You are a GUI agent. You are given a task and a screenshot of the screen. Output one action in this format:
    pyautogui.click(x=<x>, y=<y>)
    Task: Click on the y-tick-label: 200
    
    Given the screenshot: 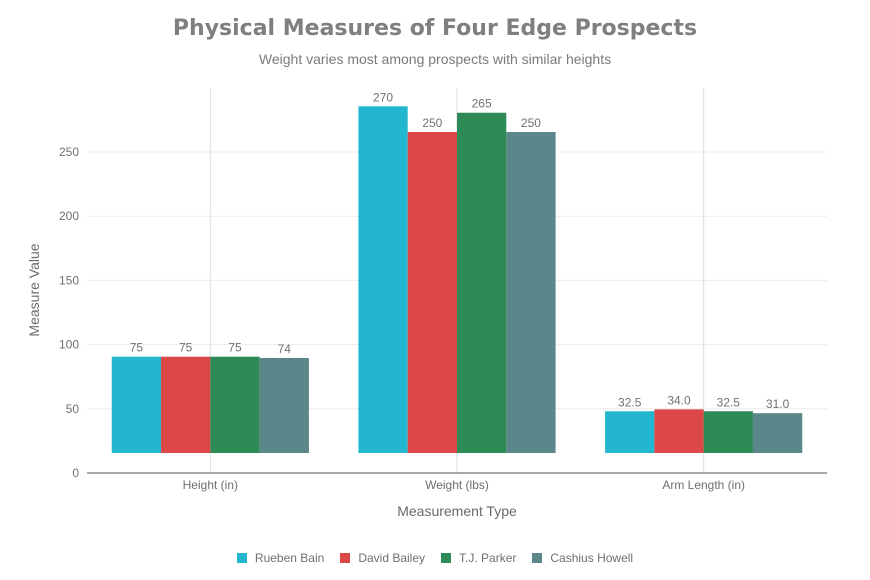 What is the action you would take?
    pyautogui.click(x=69, y=216)
    